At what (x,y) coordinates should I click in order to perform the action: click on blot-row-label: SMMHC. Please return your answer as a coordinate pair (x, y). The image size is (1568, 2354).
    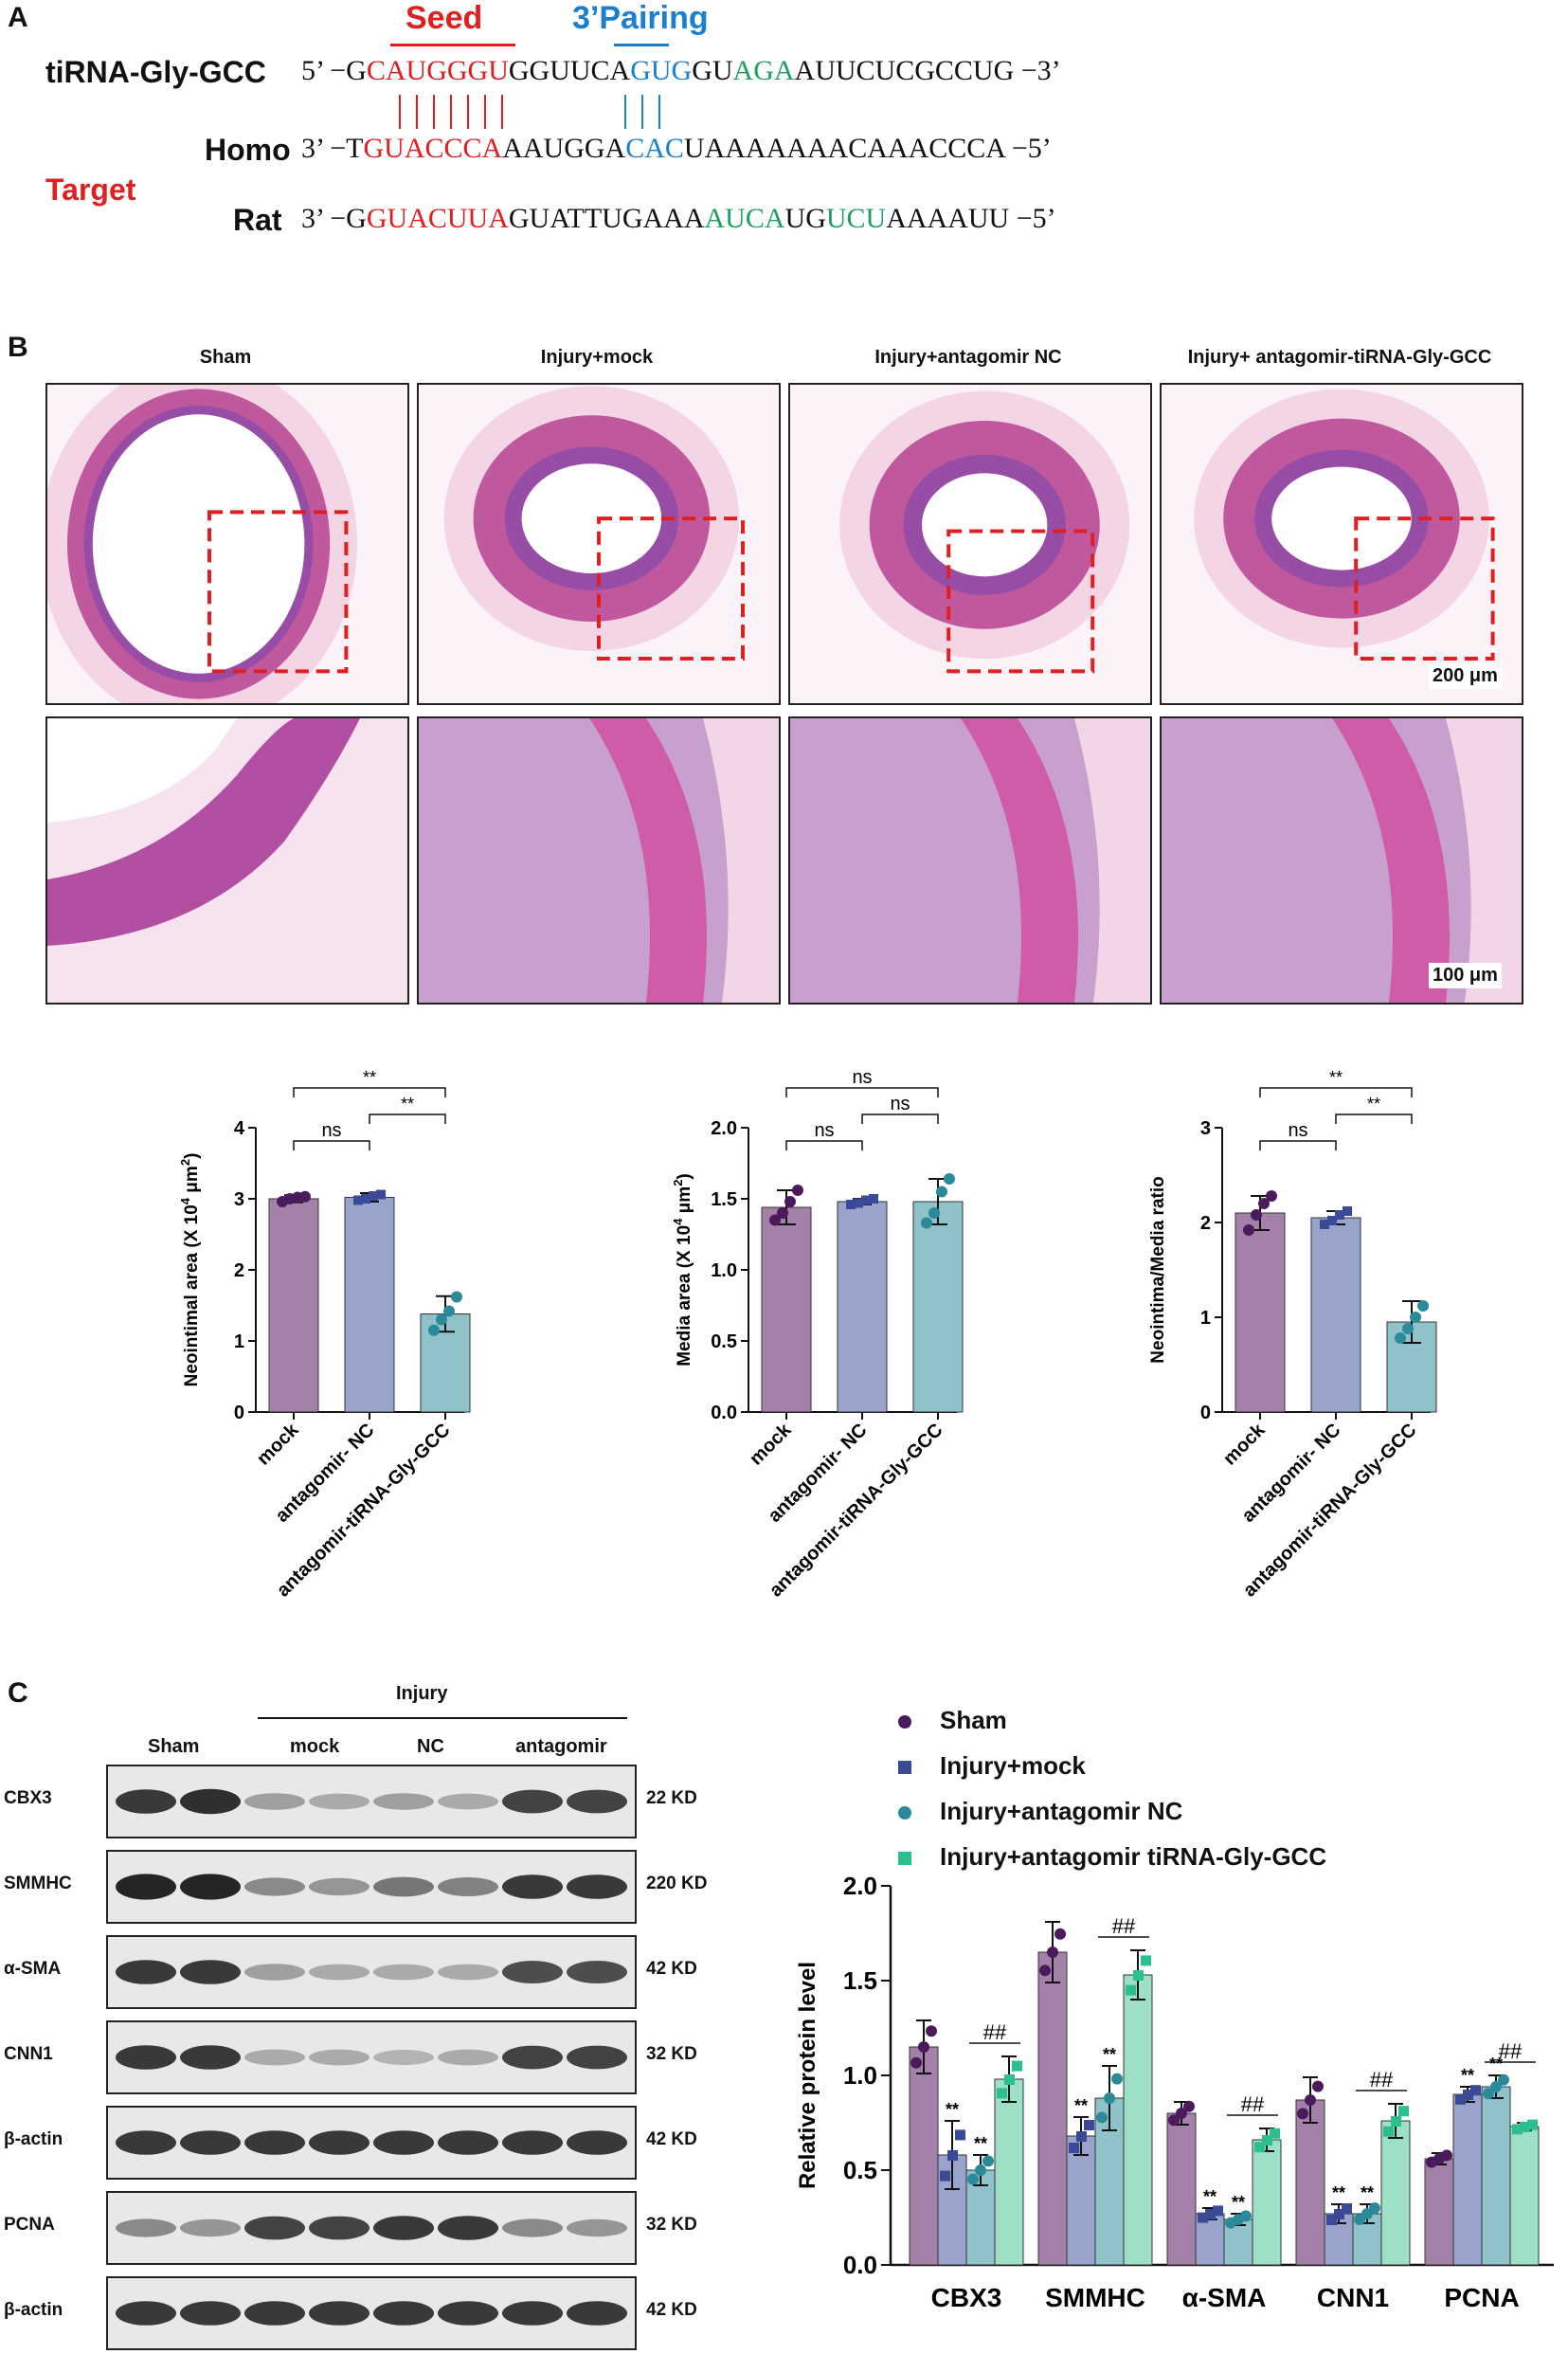
    Looking at the image, I should click on (38, 1883).